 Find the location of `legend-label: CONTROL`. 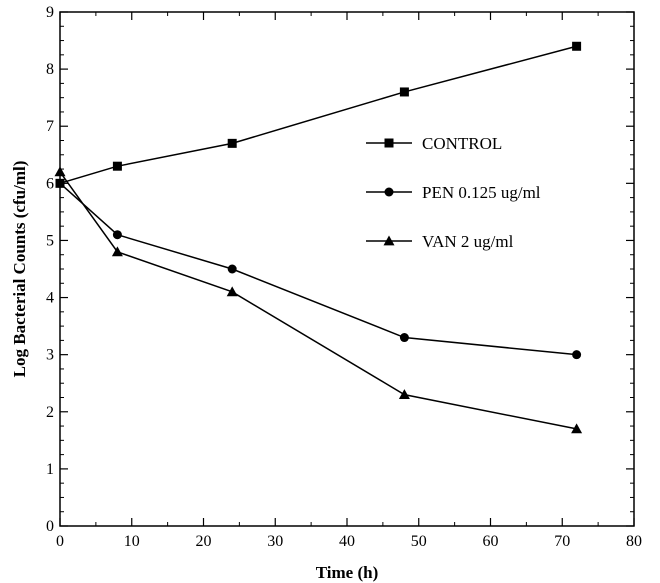

legend-label: CONTROL is located at coordinates (462, 143).